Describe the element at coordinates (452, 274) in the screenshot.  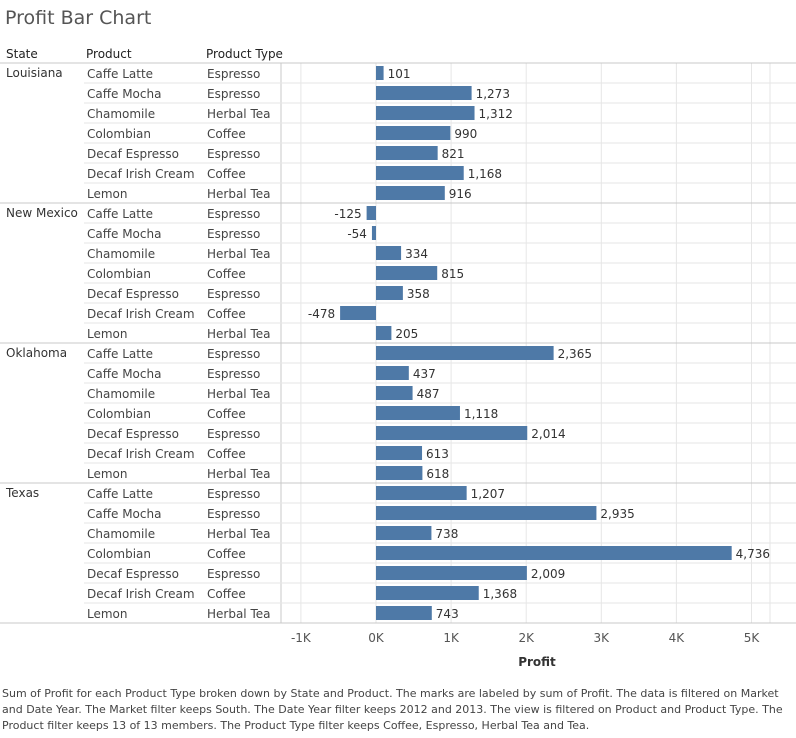
I see `bar-value-label: 815` at that location.